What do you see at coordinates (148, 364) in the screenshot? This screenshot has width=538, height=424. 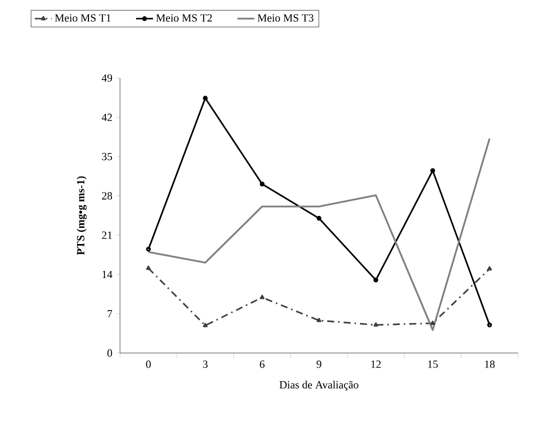 I see `x-tick-label: 0` at bounding box center [148, 364].